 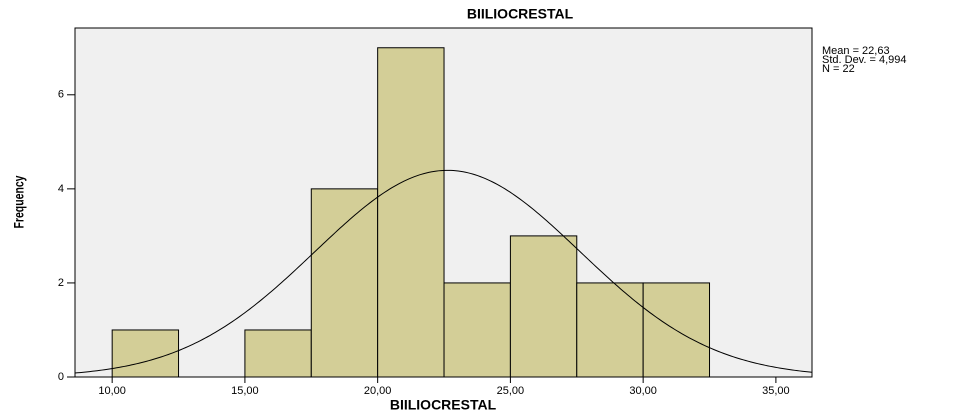 I want to click on x-tick-label: 25,00, so click(x=511, y=391).